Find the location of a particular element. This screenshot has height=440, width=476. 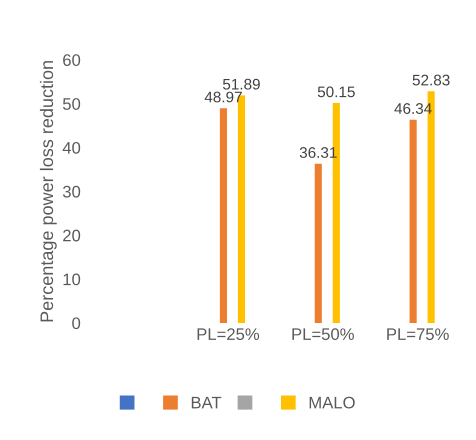

x-tick-label: PL=25% is located at coordinates (229, 334).